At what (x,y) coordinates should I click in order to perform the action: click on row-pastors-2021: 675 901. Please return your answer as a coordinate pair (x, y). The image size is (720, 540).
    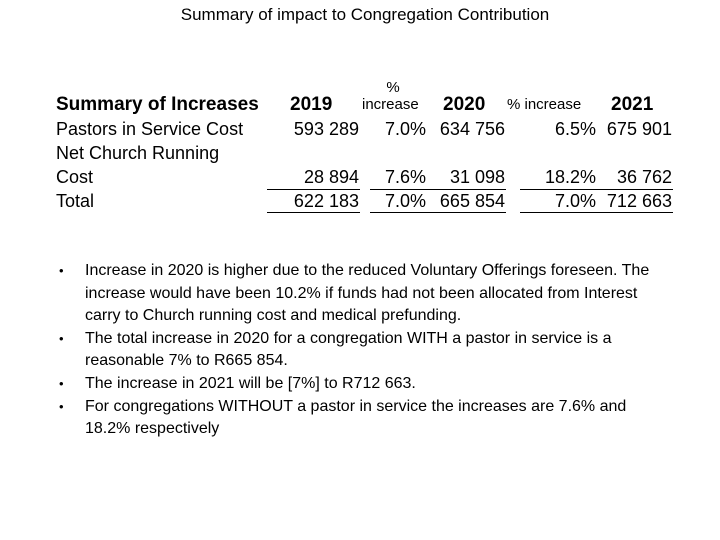
    Looking at the image, I should click on (639, 129).